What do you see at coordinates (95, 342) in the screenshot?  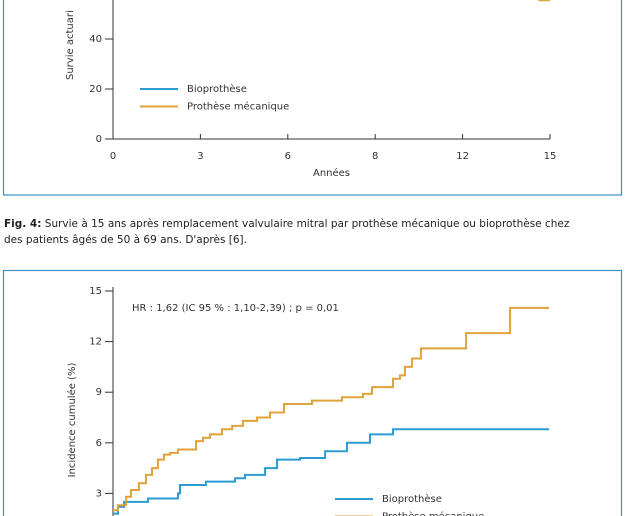 I see `y-tick-label: 12` at bounding box center [95, 342].